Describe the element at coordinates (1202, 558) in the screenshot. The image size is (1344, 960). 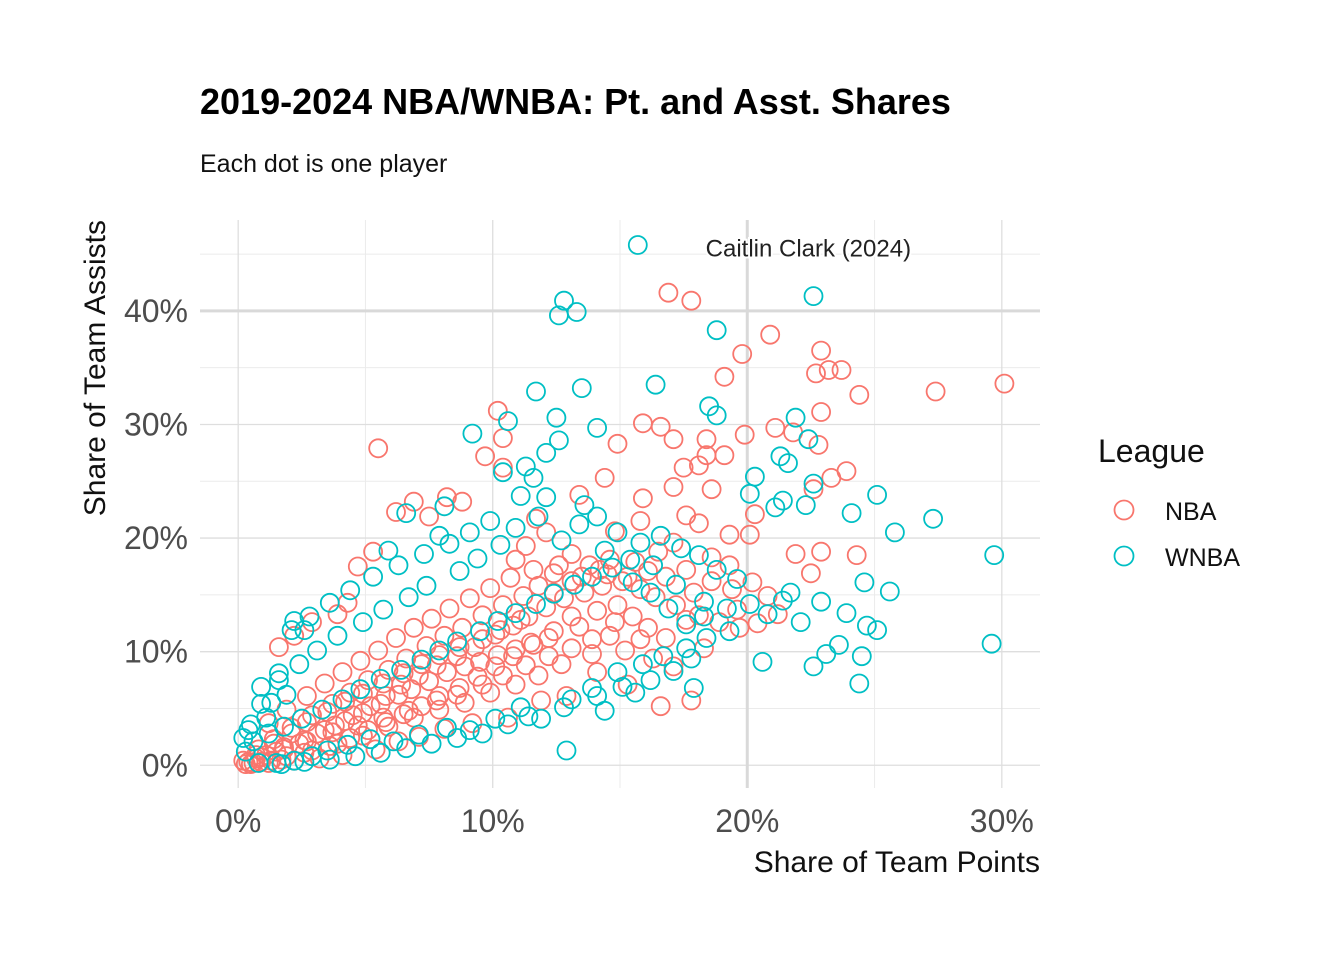
I see `legend-label-wnba: WNBA` at that location.